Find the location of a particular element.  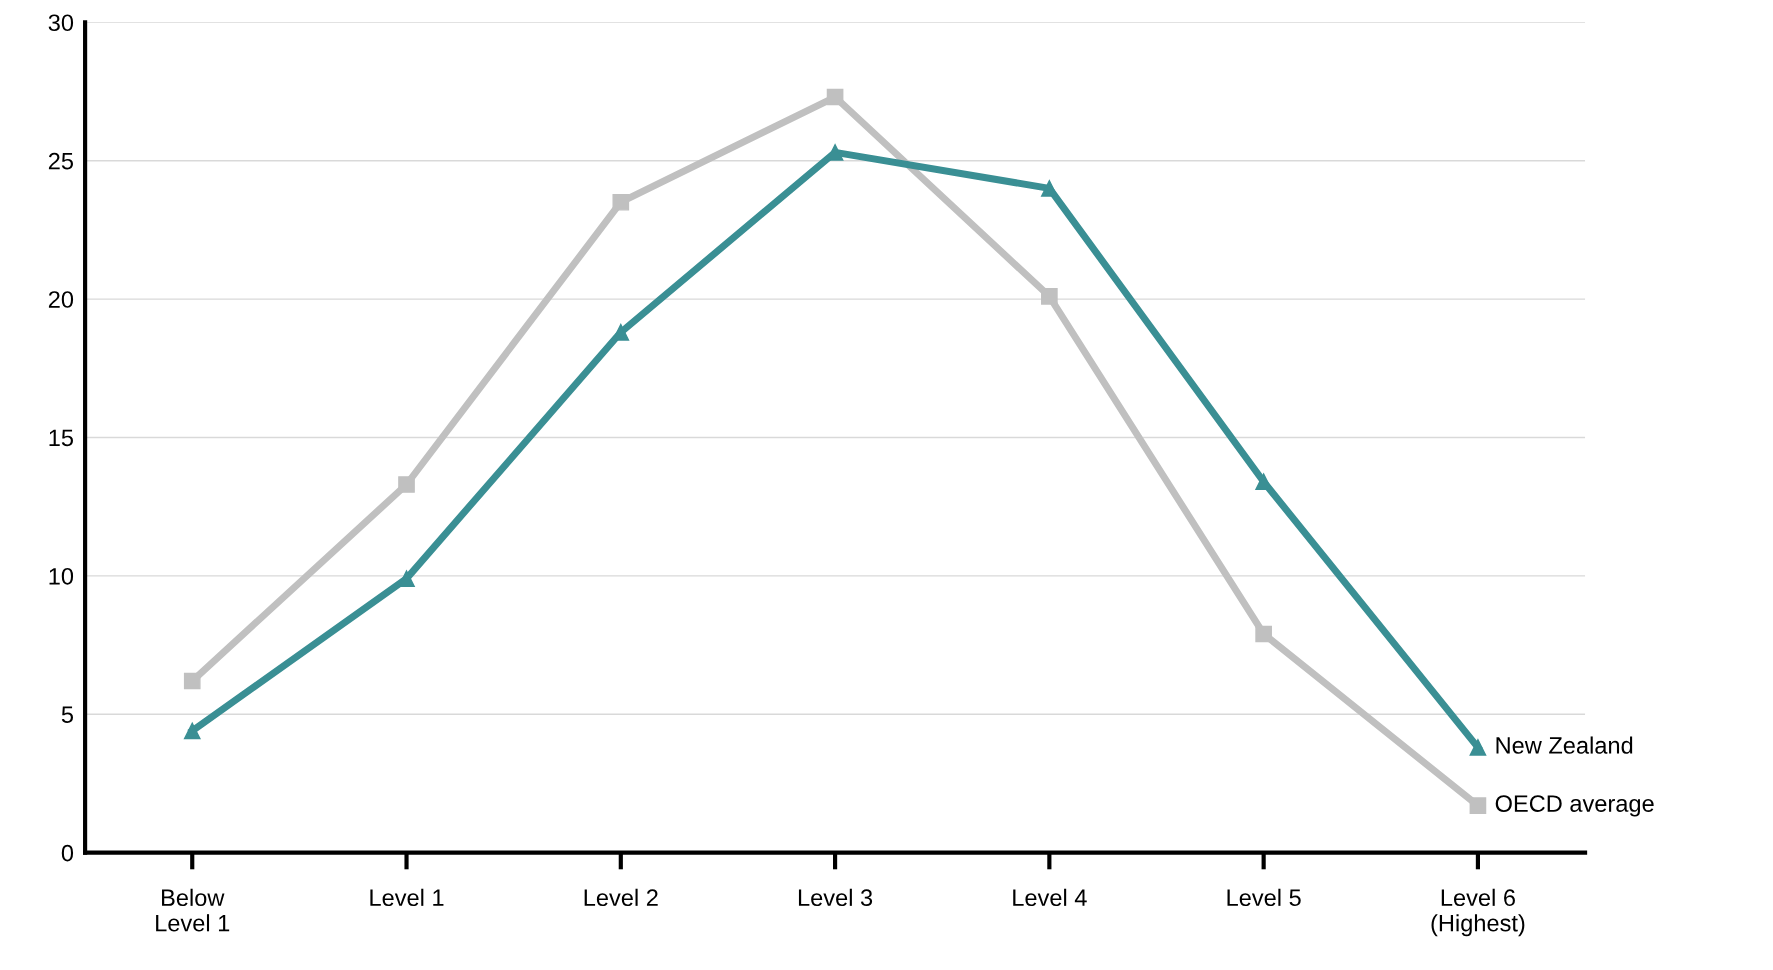

y-tick-label: 20 is located at coordinates (61, 299).